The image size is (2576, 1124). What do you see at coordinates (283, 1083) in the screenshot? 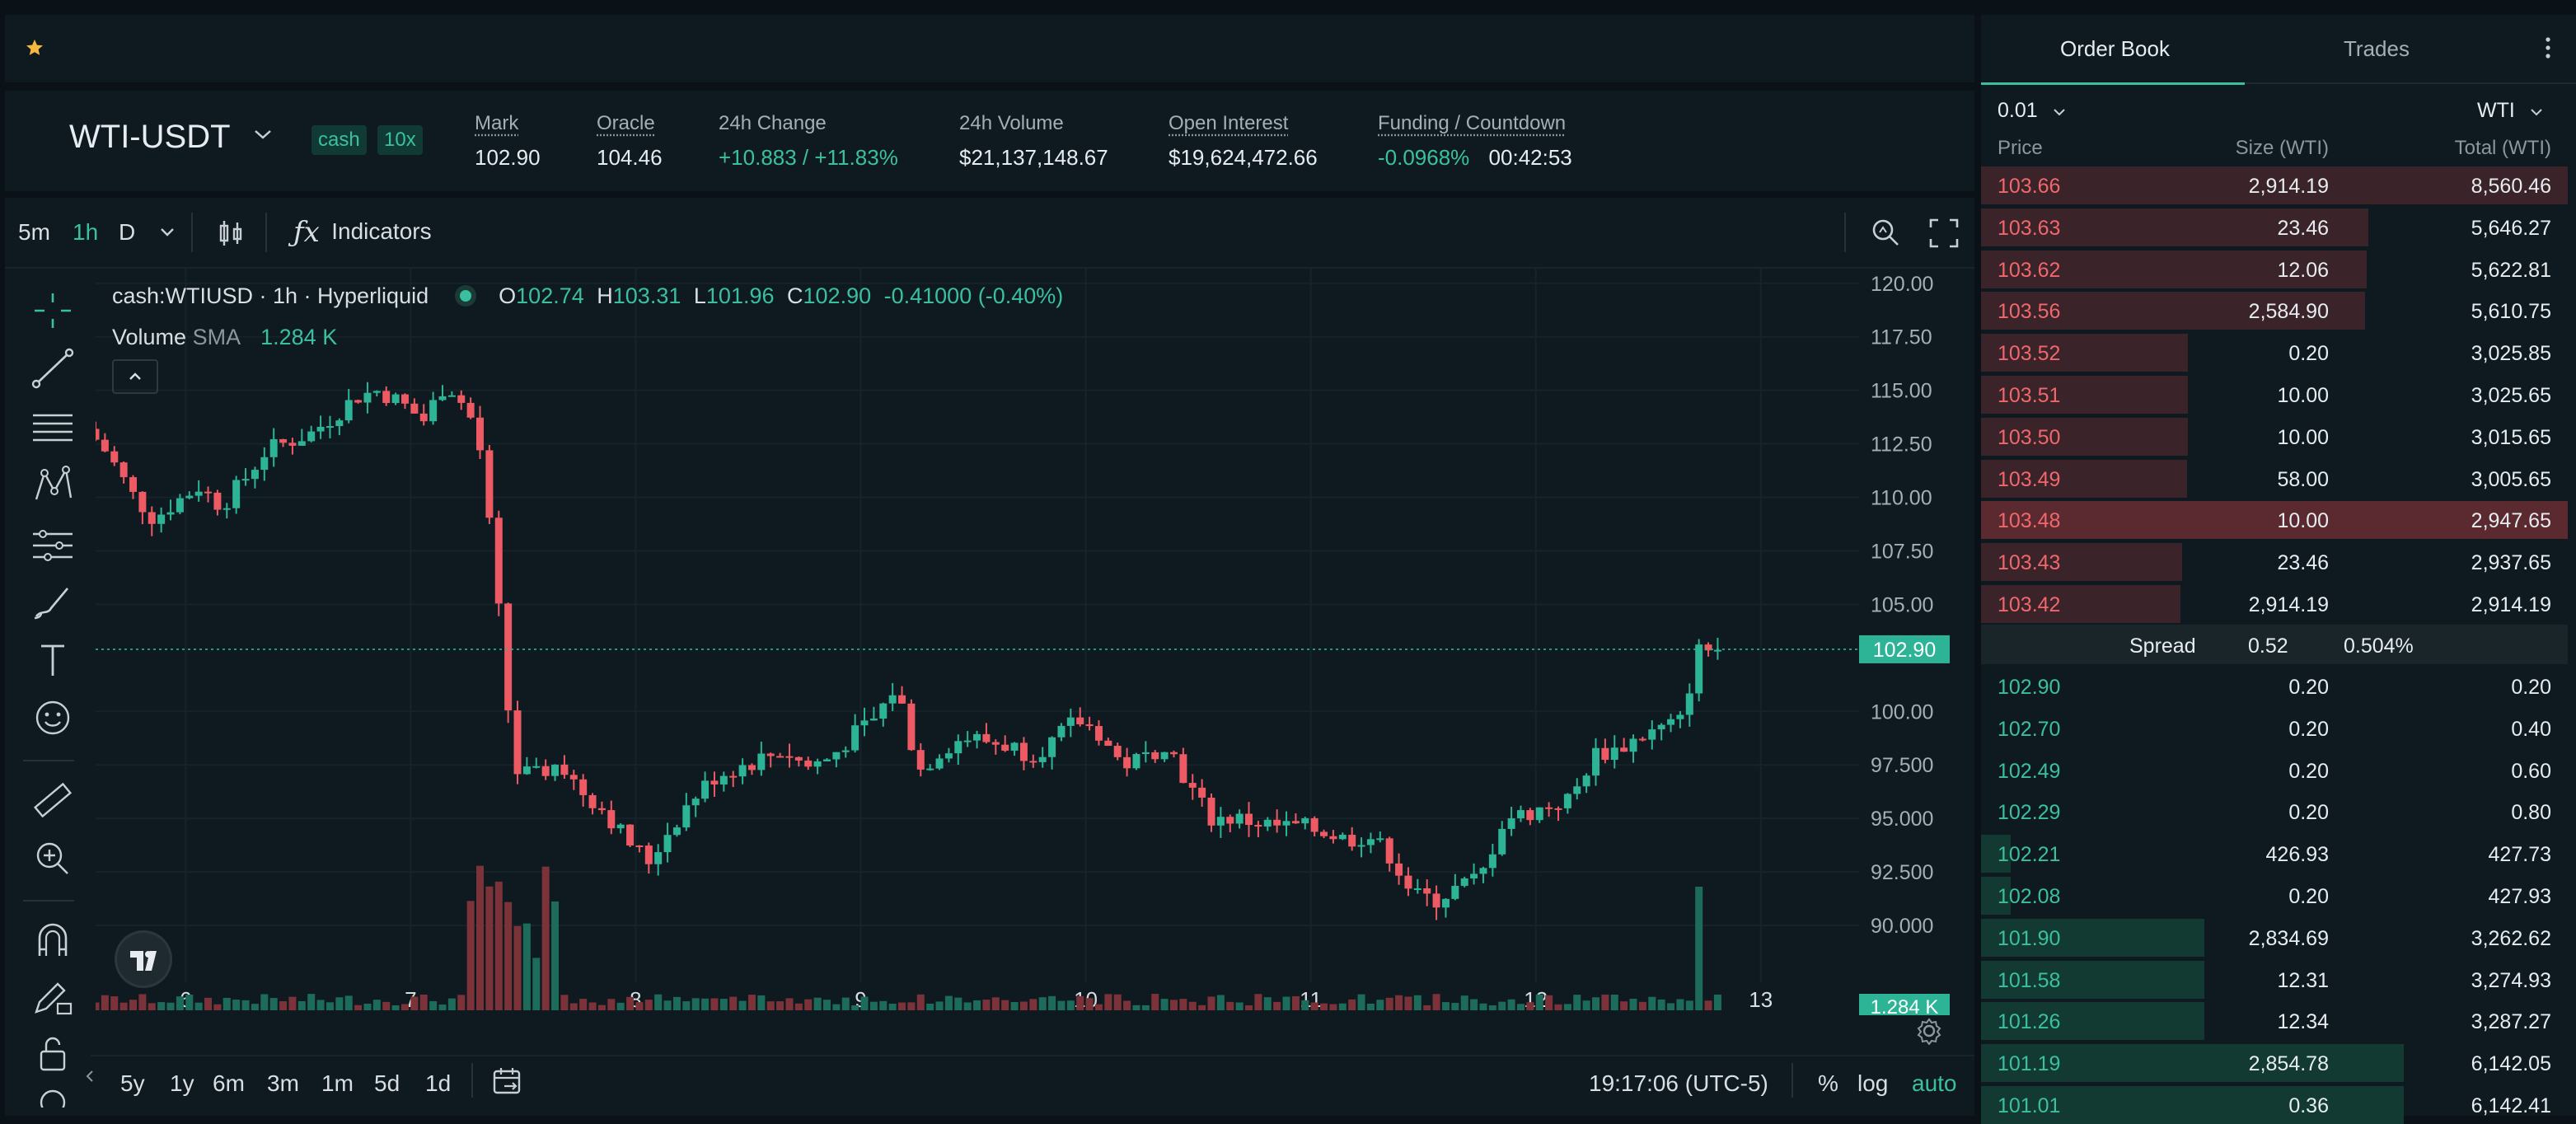
I see `range-3m: 3m` at bounding box center [283, 1083].